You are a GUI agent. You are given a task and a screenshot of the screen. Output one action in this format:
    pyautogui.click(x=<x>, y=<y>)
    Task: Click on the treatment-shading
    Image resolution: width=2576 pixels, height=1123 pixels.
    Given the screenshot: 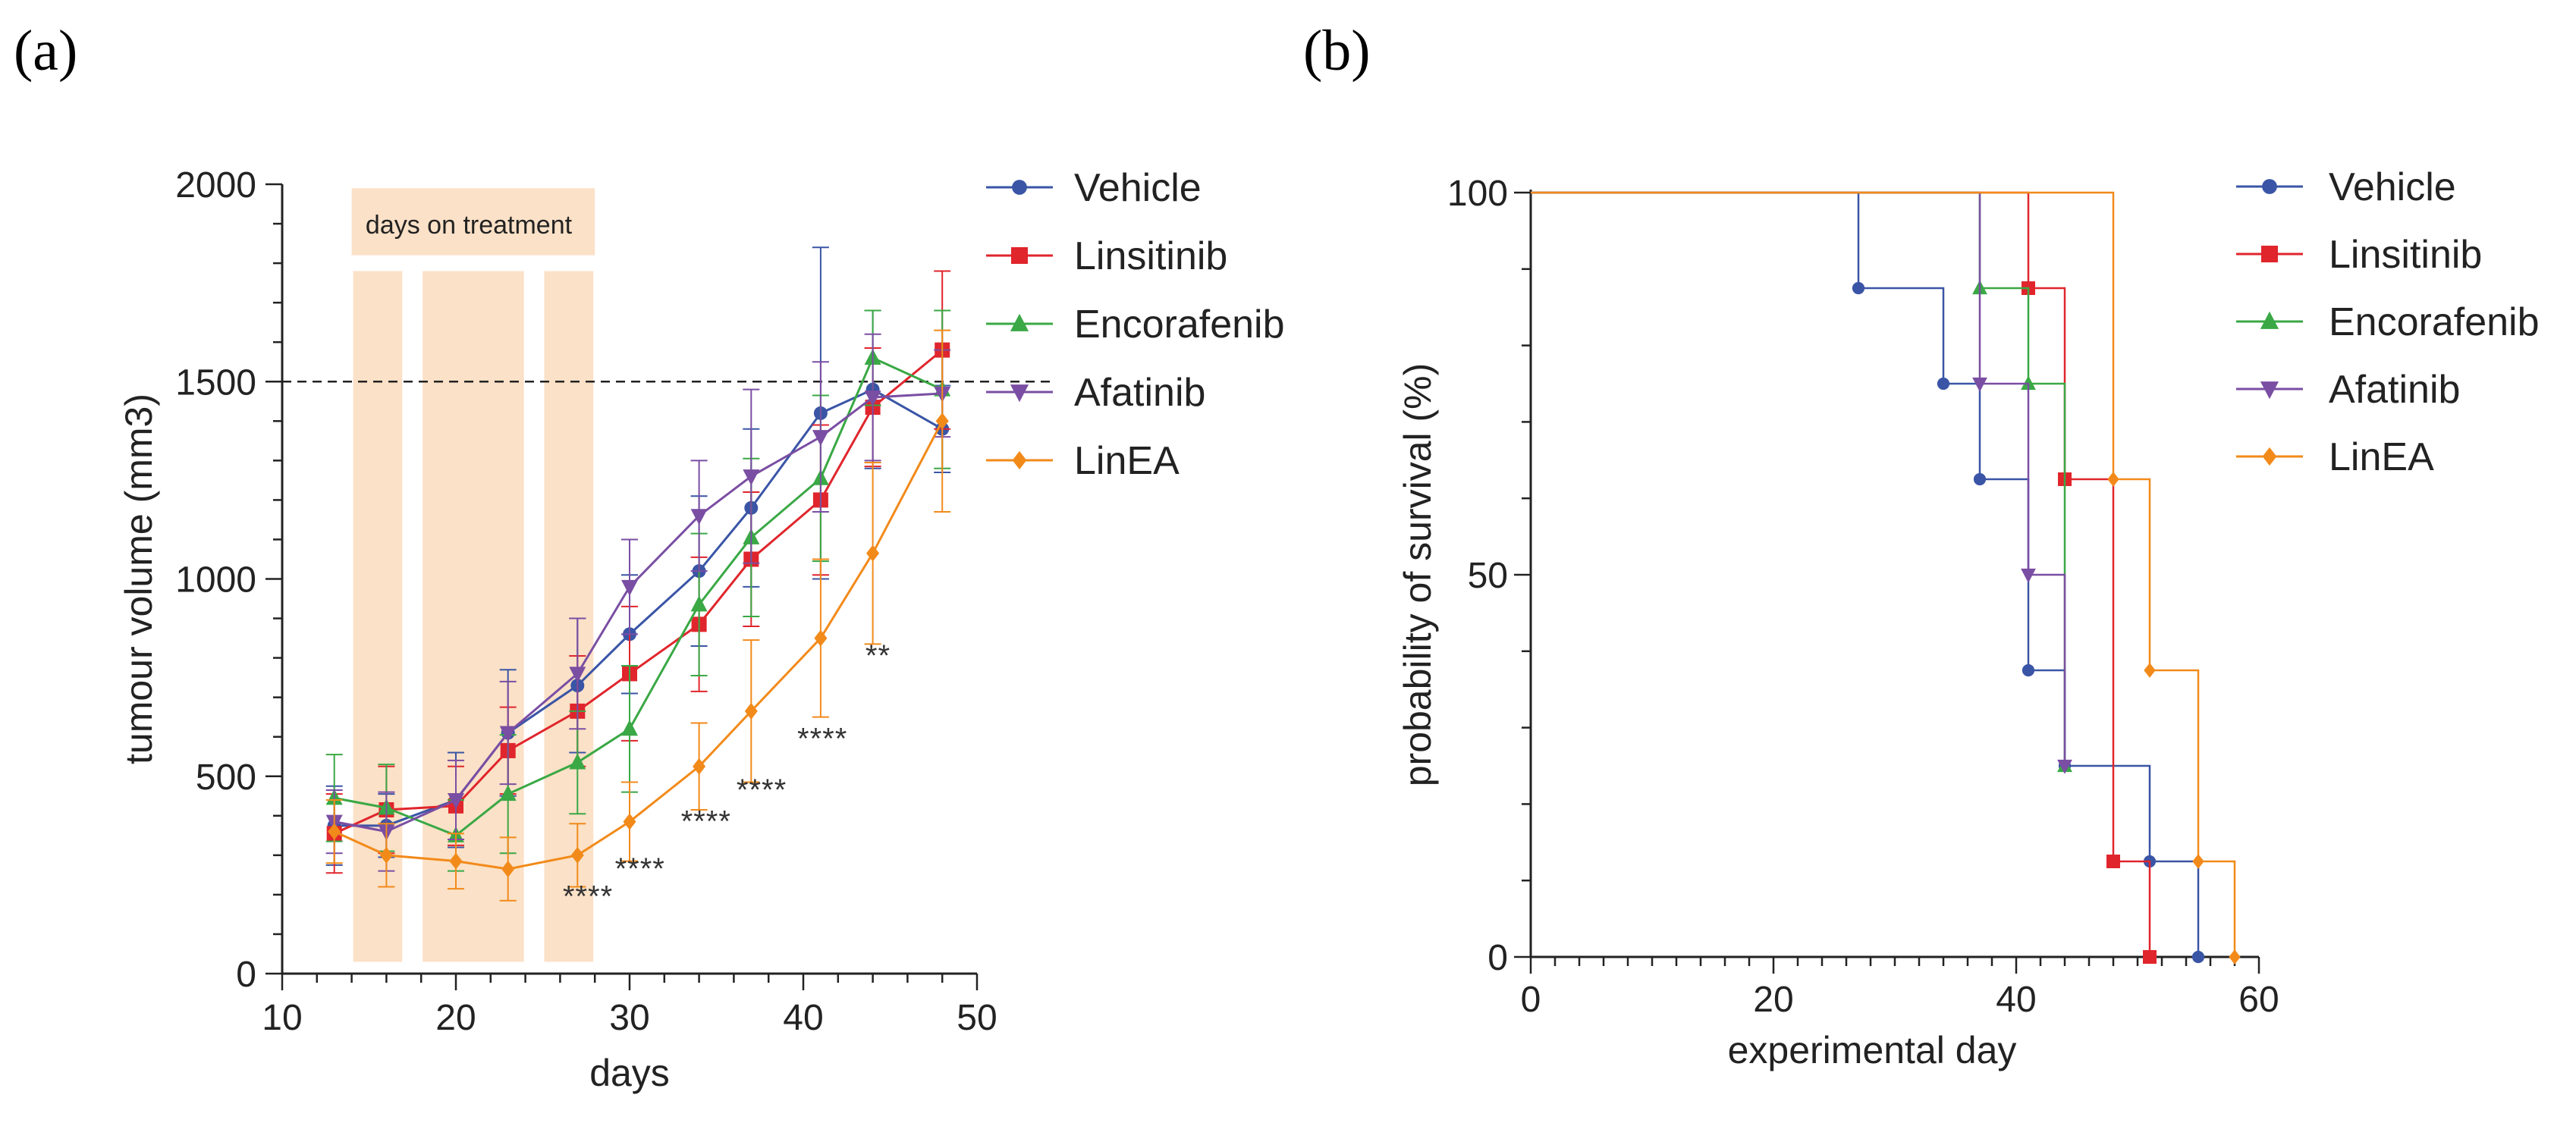 What is the action you would take?
    pyautogui.click(x=473, y=575)
    